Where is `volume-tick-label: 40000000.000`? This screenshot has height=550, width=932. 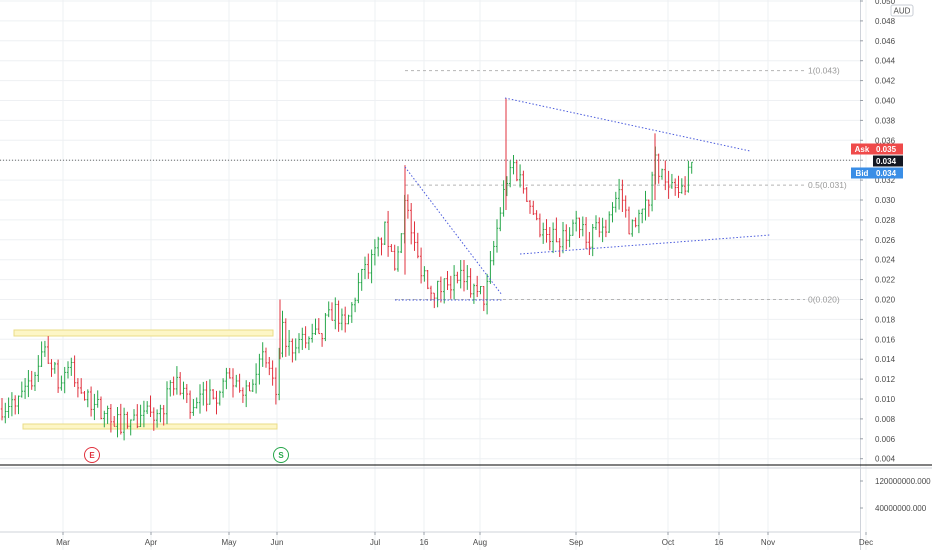 volume-tick-label: 40000000.000 is located at coordinates (901, 508).